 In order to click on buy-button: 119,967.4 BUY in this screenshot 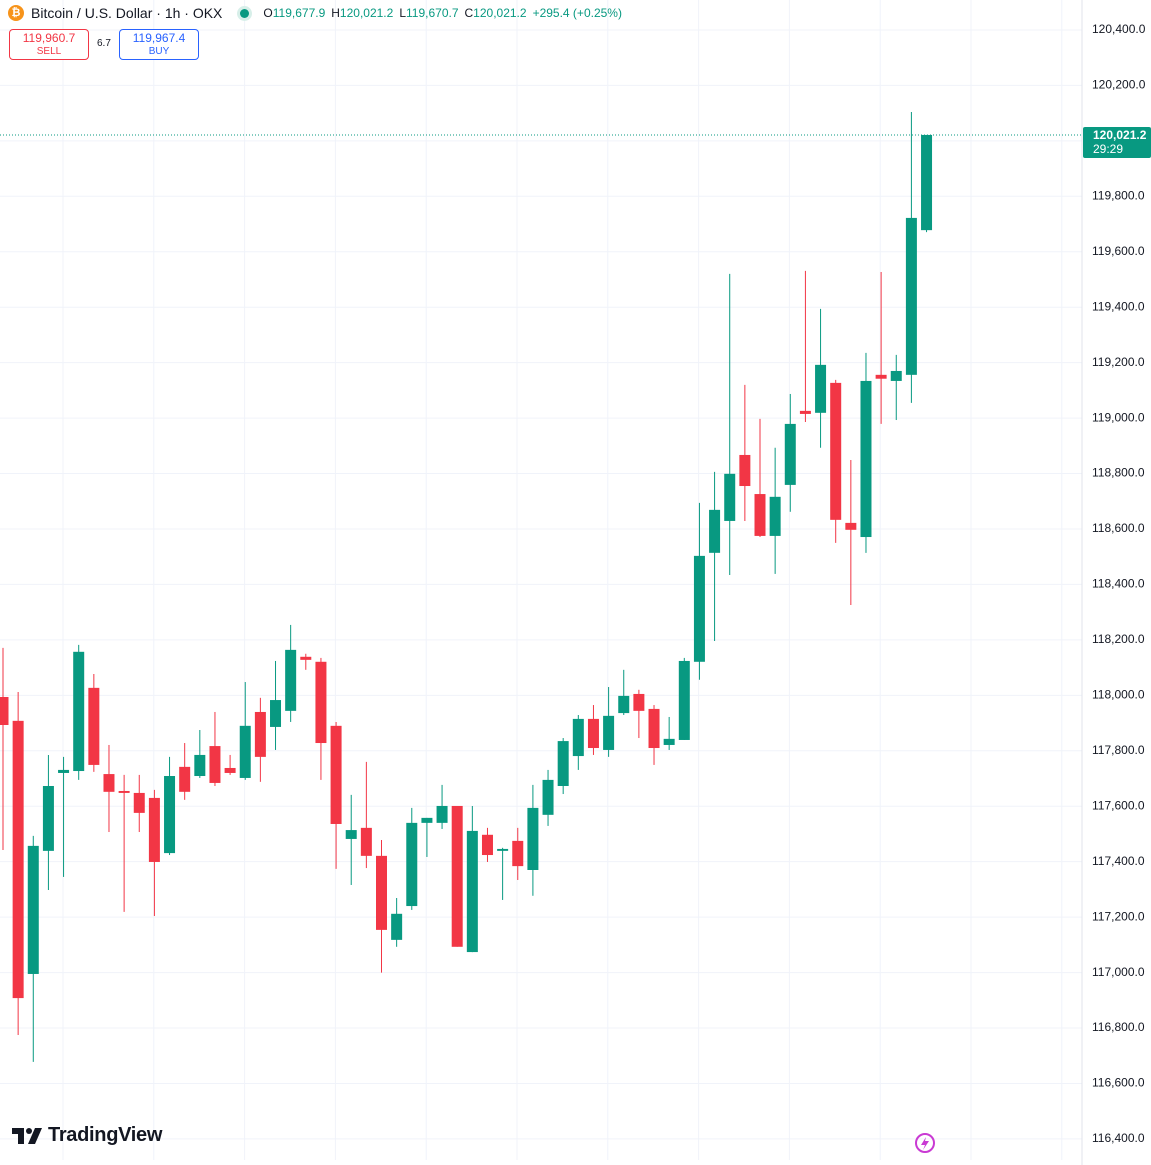, I will do `click(159, 44)`.